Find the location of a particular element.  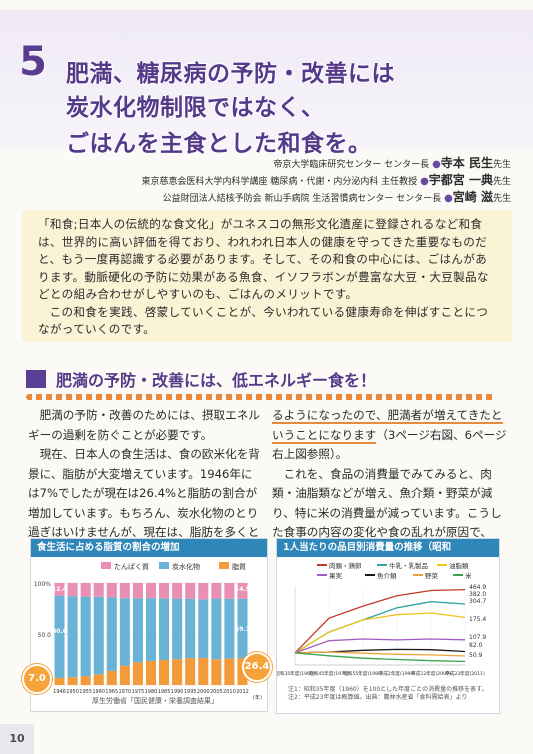

title-line-3: ごはんを主食とした和食を。 is located at coordinates (219, 144).